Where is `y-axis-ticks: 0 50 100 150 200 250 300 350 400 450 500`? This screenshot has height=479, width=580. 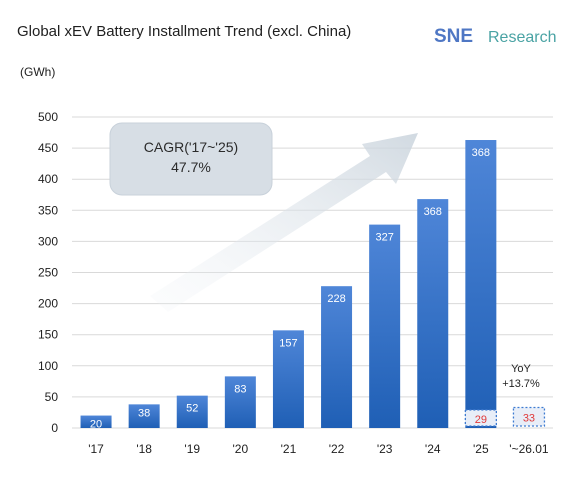
y-axis-ticks: 0 50 100 150 200 250 300 350 400 450 500 is located at coordinates (48, 272).